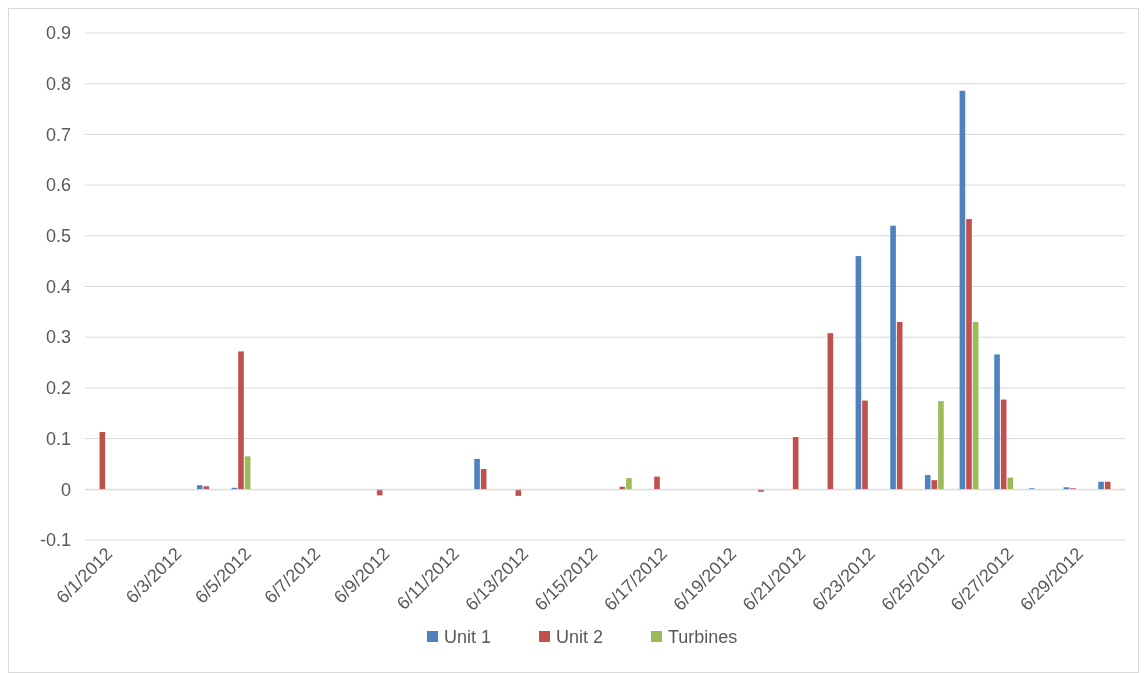 The width and height of the screenshot is (1145, 673). What do you see at coordinates (58, 286) in the screenshot?
I see `y-tick-label: 0.4` at bounding box center [58, 286].